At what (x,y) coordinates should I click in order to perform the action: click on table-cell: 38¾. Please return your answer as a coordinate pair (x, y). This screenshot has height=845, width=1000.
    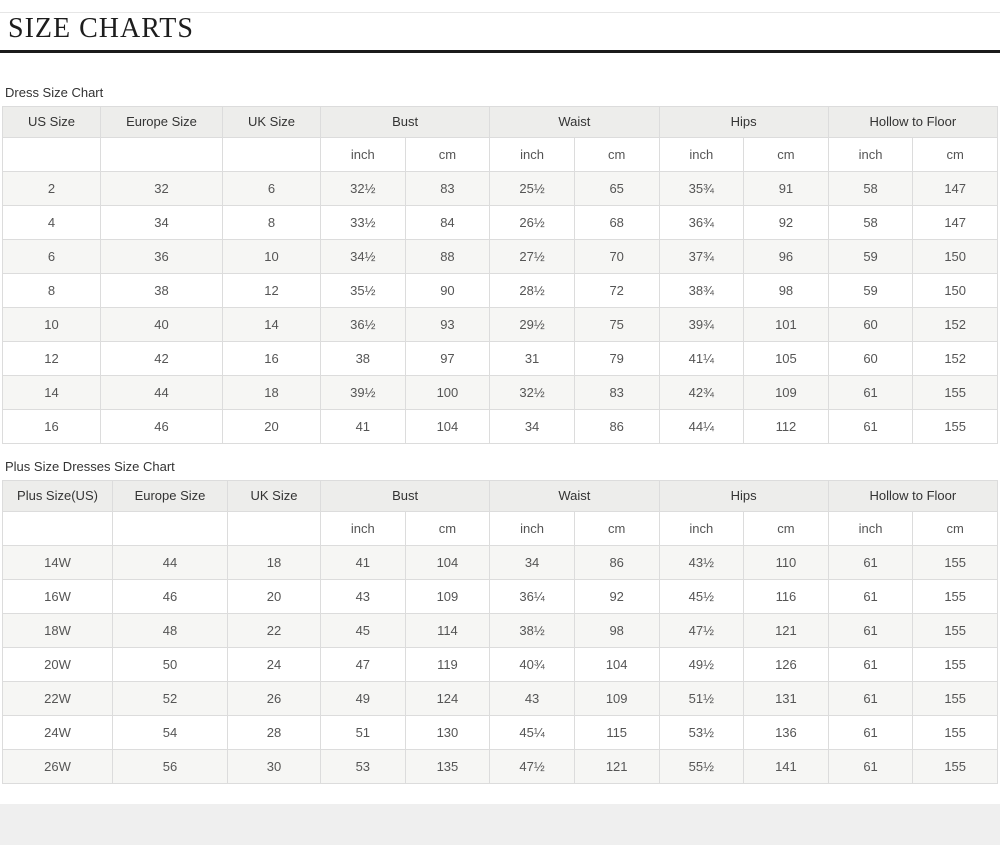
    Looking at the image, I should click on (701, 290).